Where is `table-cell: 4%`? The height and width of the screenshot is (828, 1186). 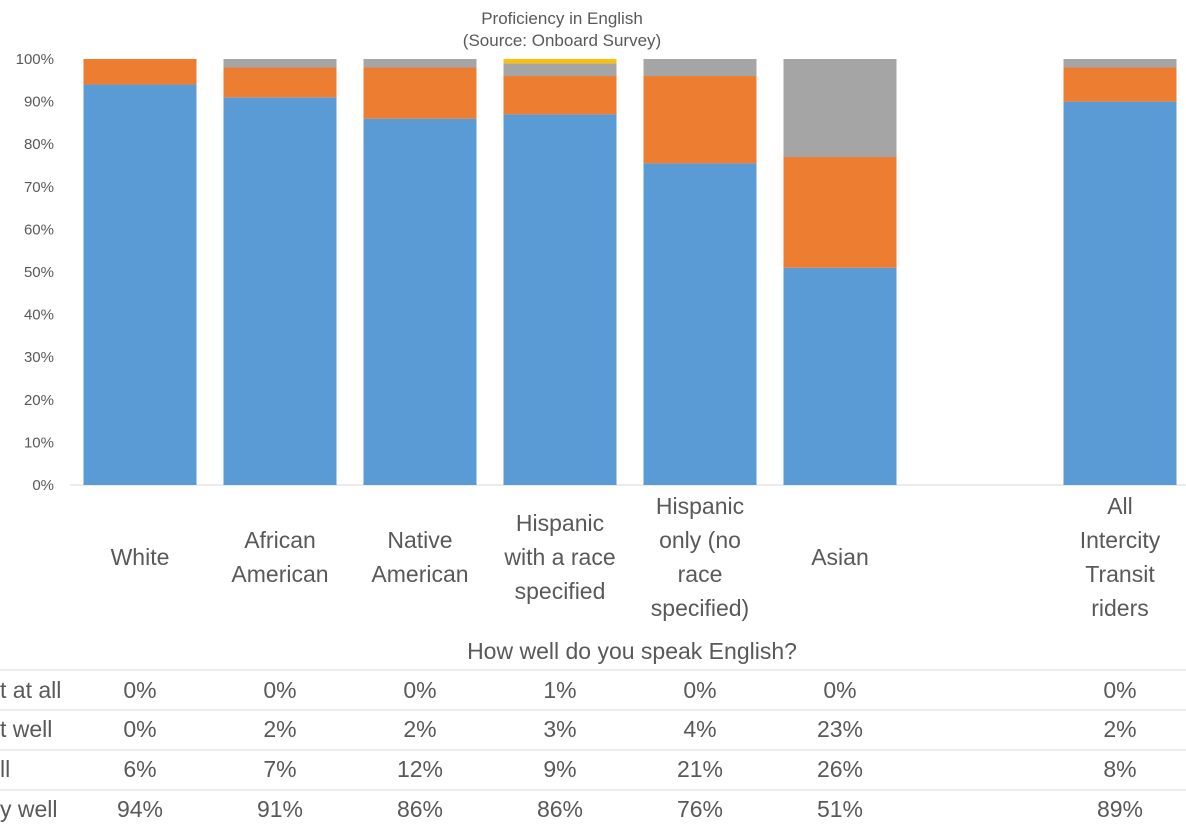 table-cell: 4% is located at coordinates (699, 729).